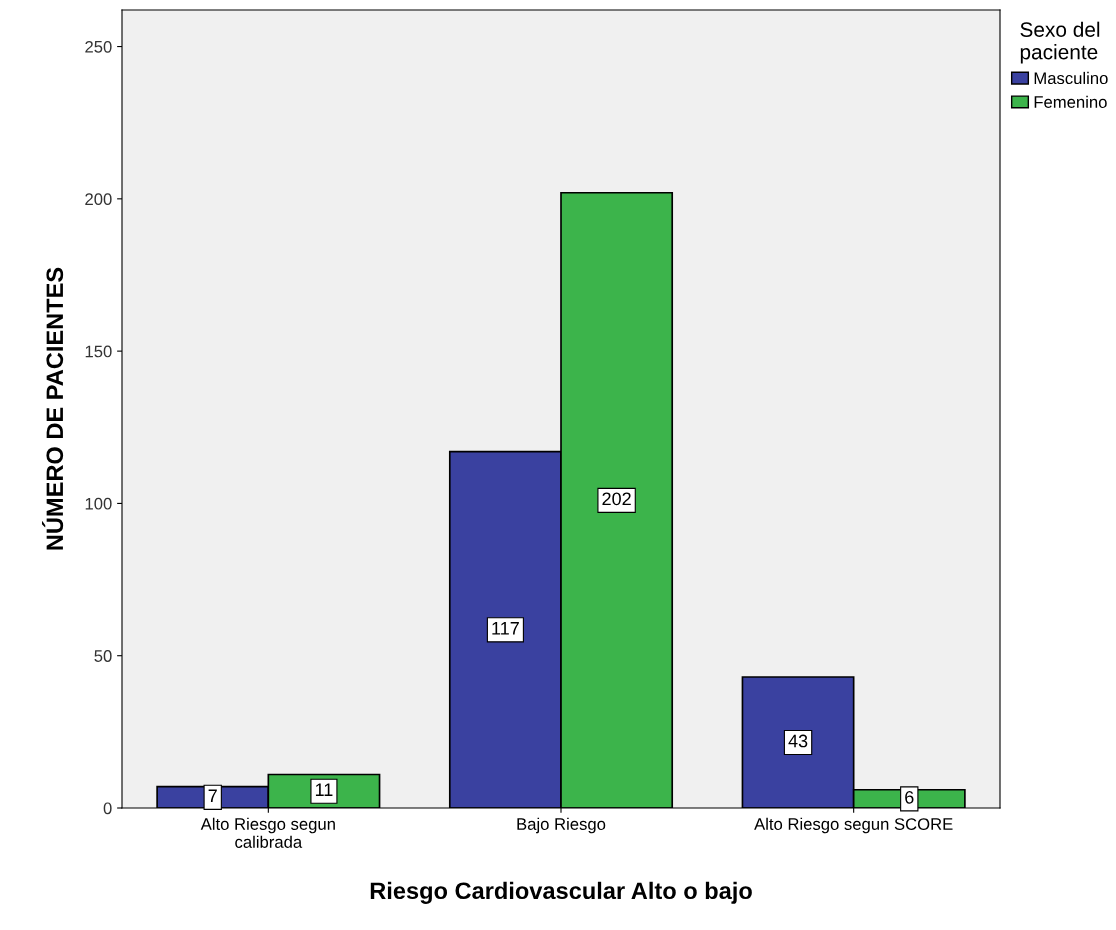 The width and height of the screenshot is (1116, 930). What do you see at coordinates (98, 351) in the screenshot?
I see `y-tick-label: 150` at bounding box center [98, 351].